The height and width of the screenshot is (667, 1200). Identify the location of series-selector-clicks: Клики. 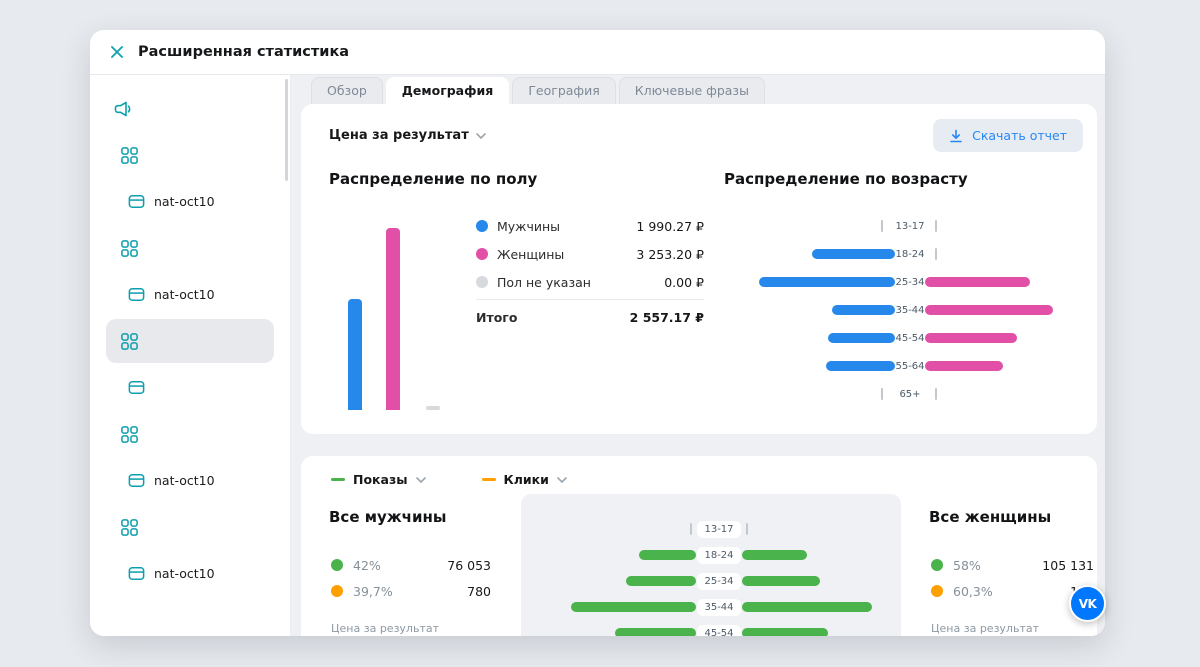
(524, 479).